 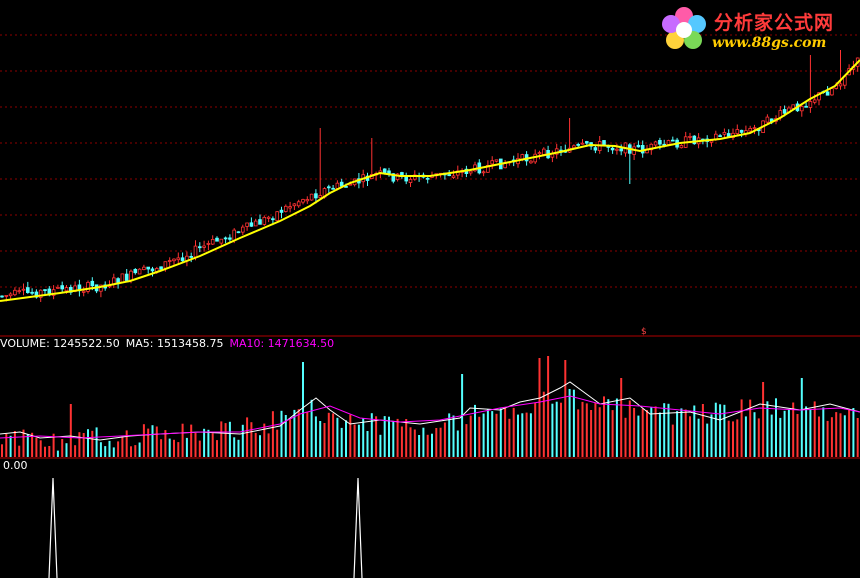 What do you see at coordinates (205, 527) in the screenshot?
I see `indicator-spike-lines` at bounding box center [205, 527].